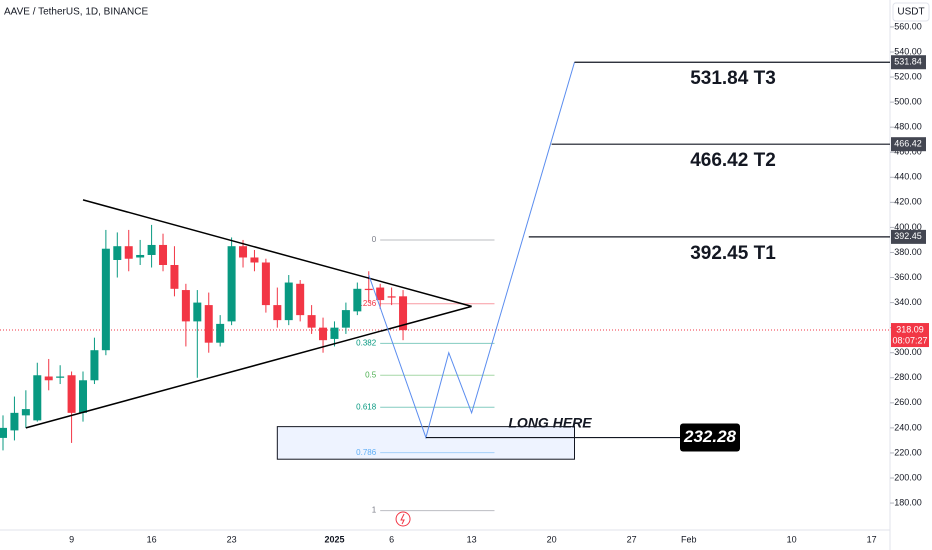 The width and height of the screenshot is (932, 550). Describe the element at coordinates (374, 510) in the screenshot. I see `fib-label: 1` at that location.